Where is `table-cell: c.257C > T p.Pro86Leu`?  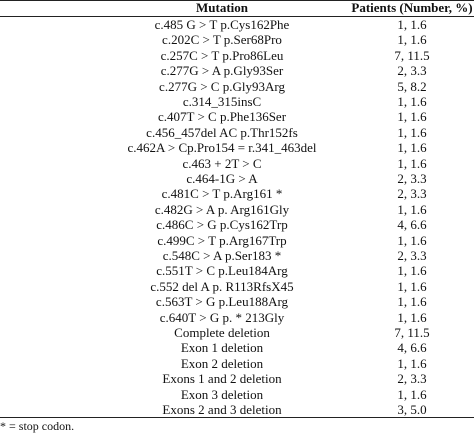
table-cell: c.257C > T p.Pro86Leu is located at coordinates (222, 55).